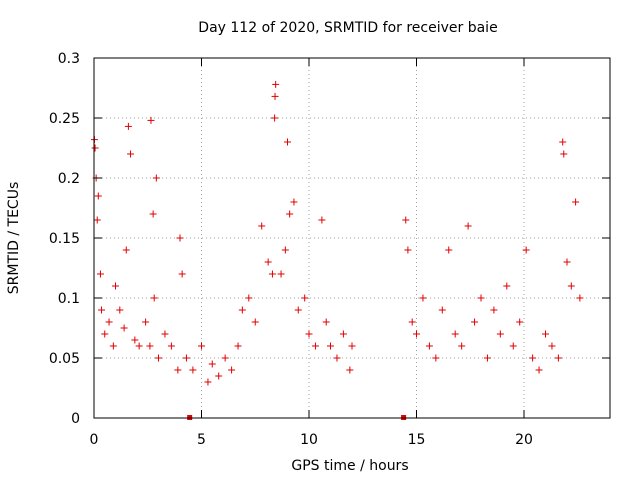 This screenshot has height=484, width=640. I want to click on y-tick-label: 0.15, so click(64, 239).